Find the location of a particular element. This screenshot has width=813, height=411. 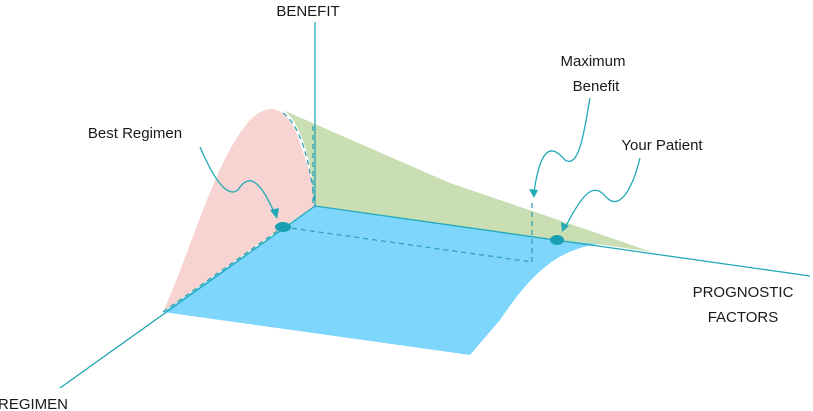

best-regimen-label: Best Regimen is located at coordinates (135, 133).